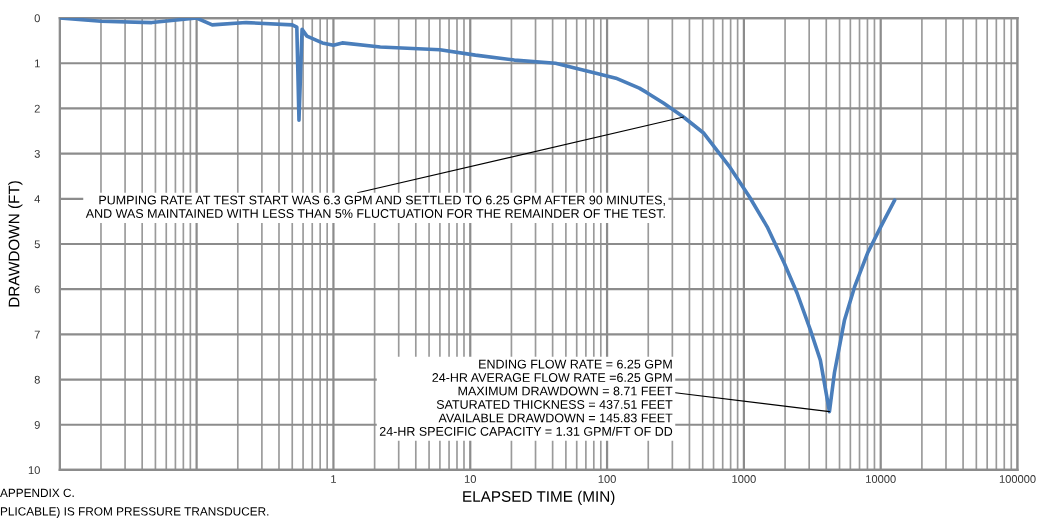  I want to click on y-tick-label: 9, so click(37, 425).